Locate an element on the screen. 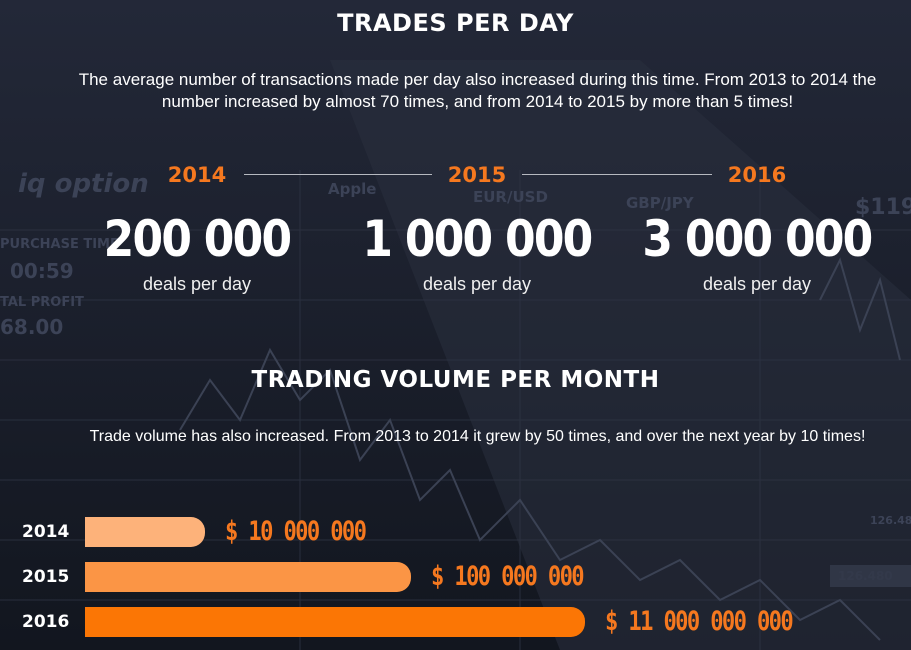 Image resolution: width=911 pixels, height=650 pixels. svg-text: PURCHASE TIME is located at coordinates (59, 244).